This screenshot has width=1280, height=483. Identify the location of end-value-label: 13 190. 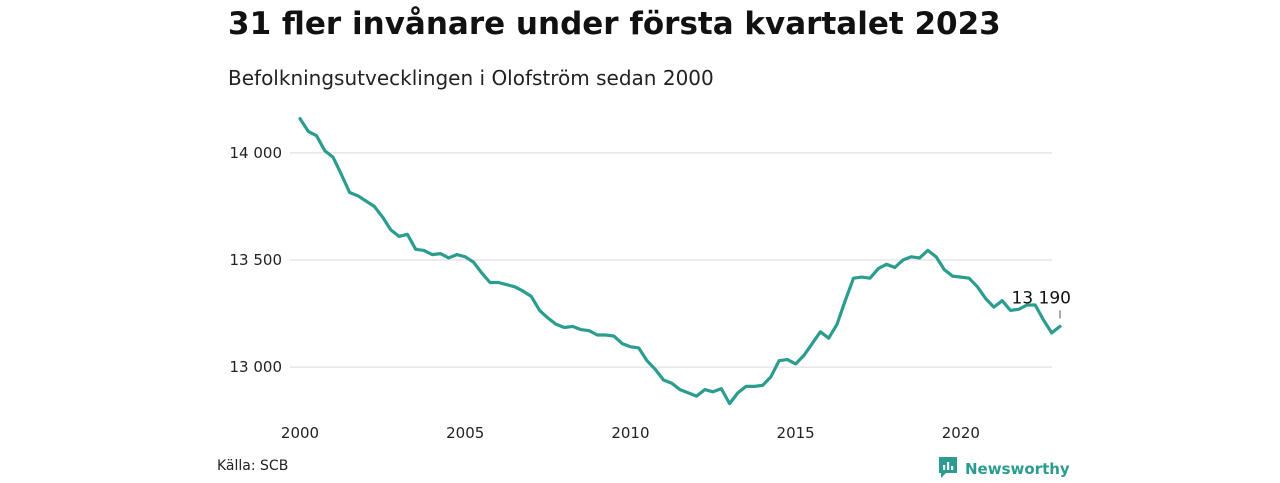
(1041, 298).